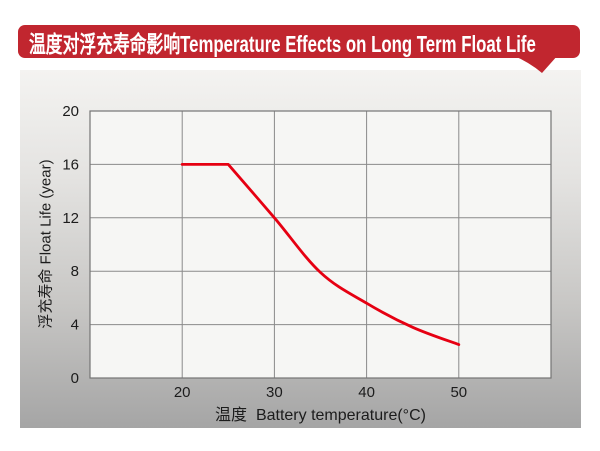  I want to click on banner-tail-icon, so click(535, 64).